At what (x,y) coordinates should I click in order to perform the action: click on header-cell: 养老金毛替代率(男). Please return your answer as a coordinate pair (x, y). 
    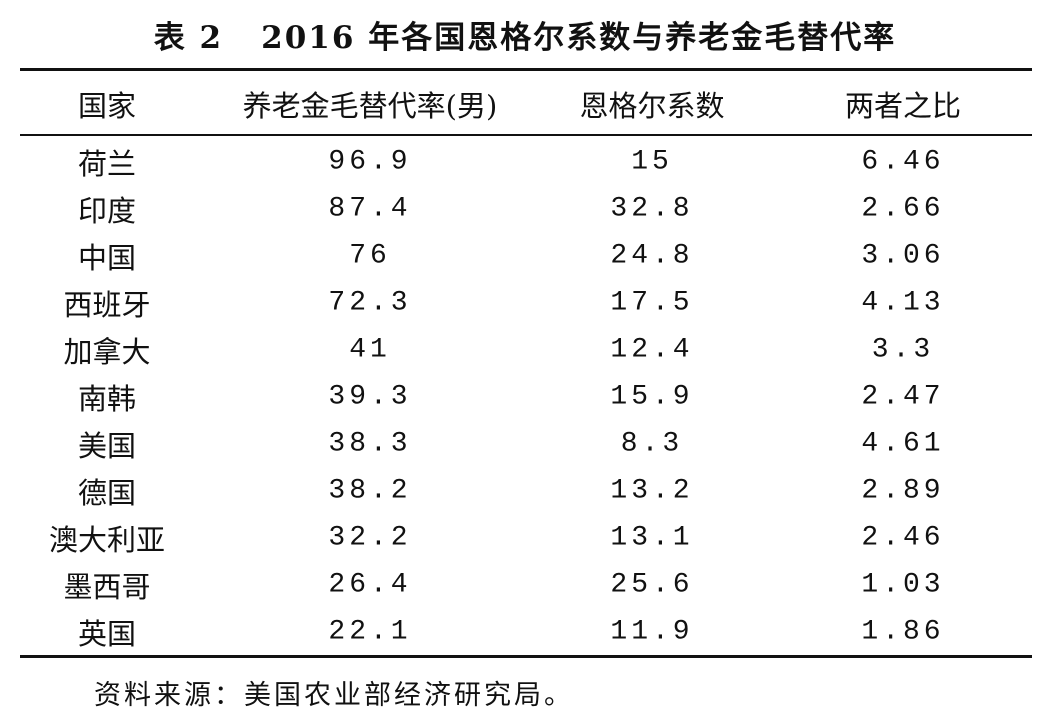
    Looking at the image, I should click on (370, 106).